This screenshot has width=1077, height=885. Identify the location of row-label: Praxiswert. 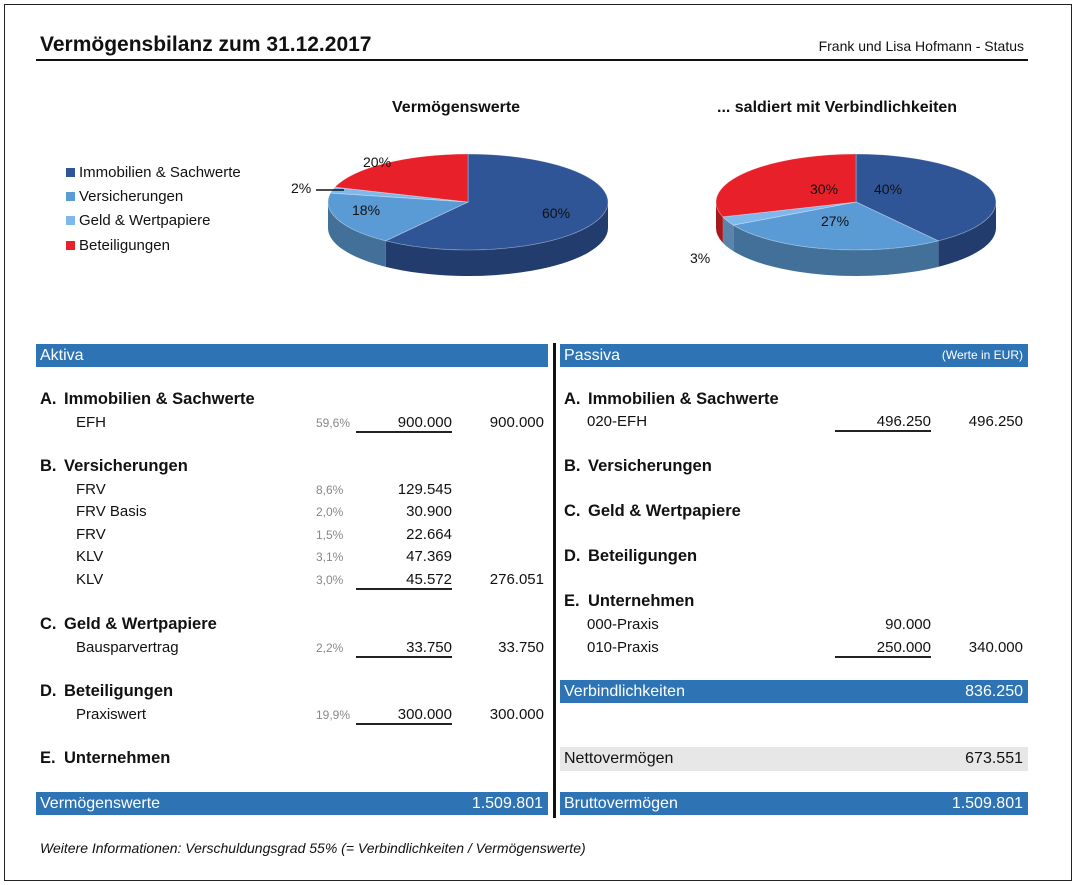
(111, 714).